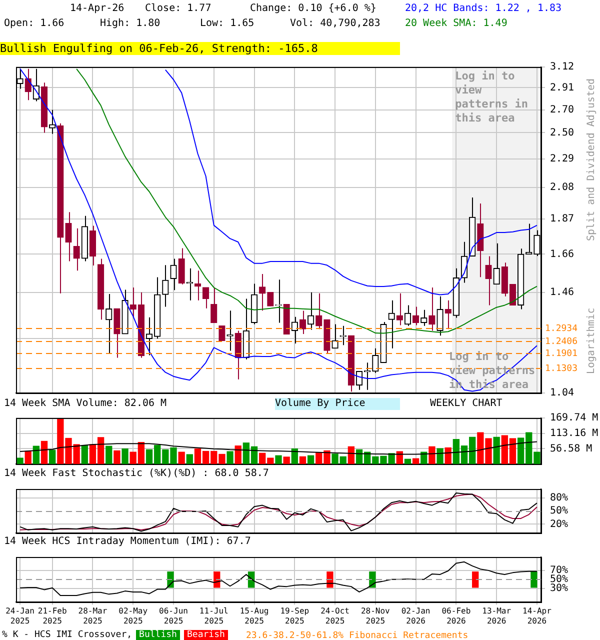  What do you see at coordinates (158, 635) in the screenshot?
I see `text: Bullish` at bounding box center [158, 635].